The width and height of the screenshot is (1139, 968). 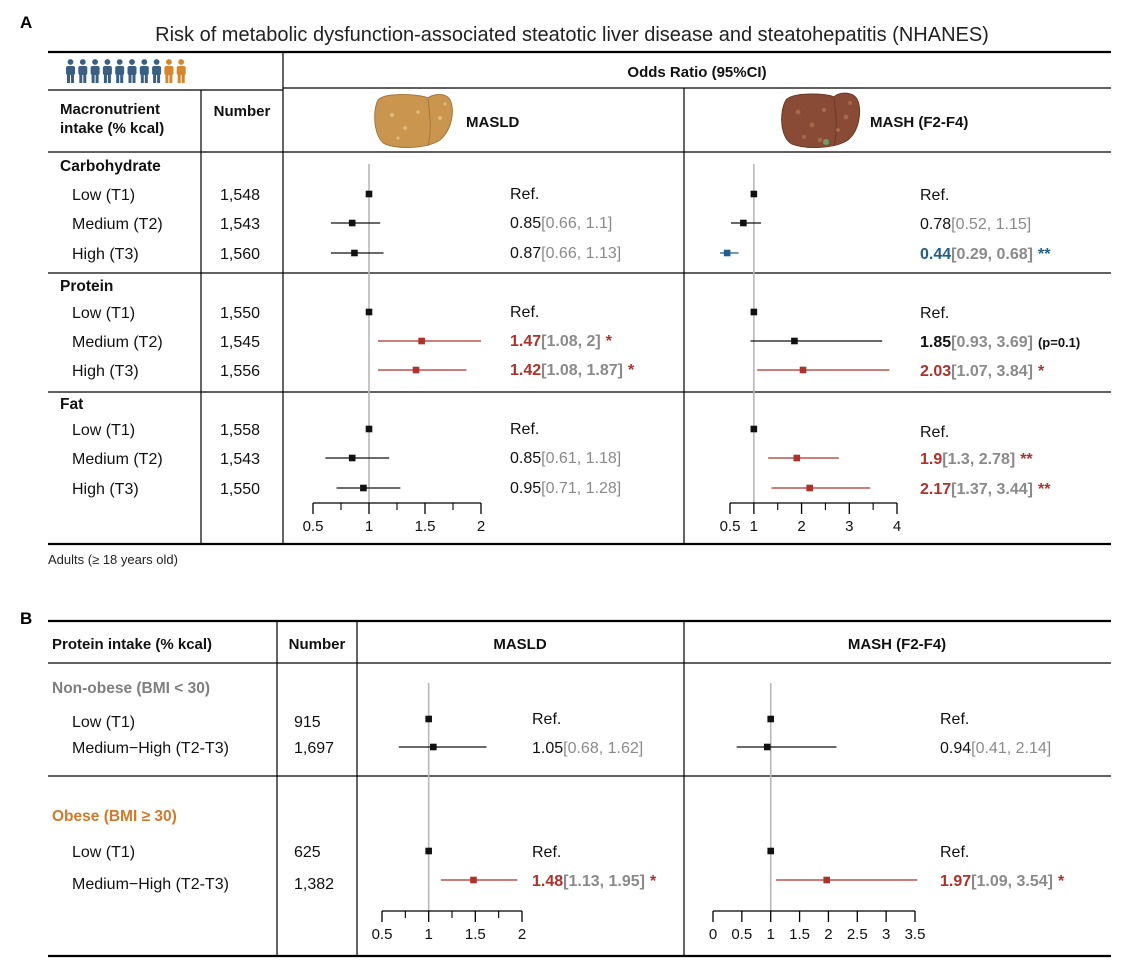 I want to click on estimate-text: 0.95[0.71, 1.28], so click(x=565, y=488).